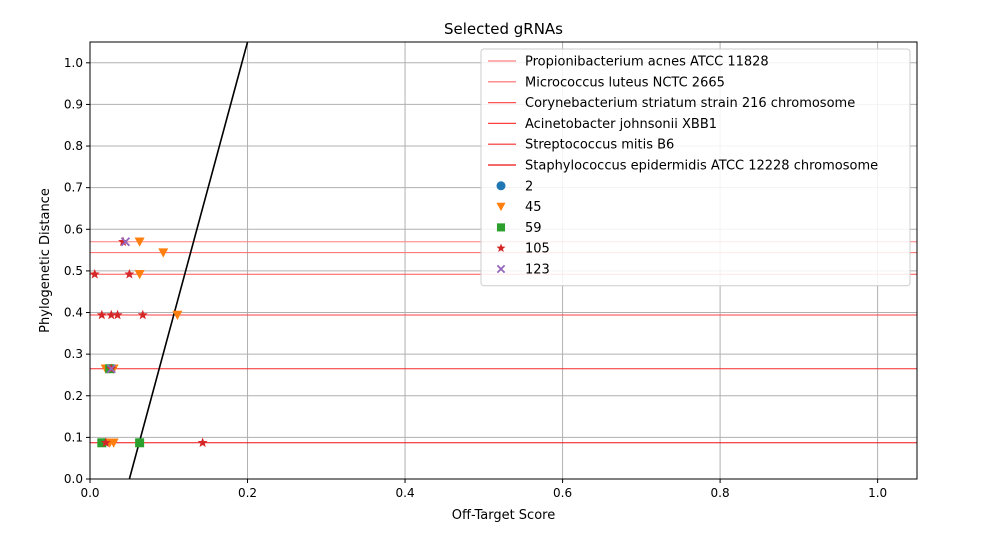 The height and width of the screenshot is (546, 991). I want to click on x-tick-label: 0.4, so click(405, 493).